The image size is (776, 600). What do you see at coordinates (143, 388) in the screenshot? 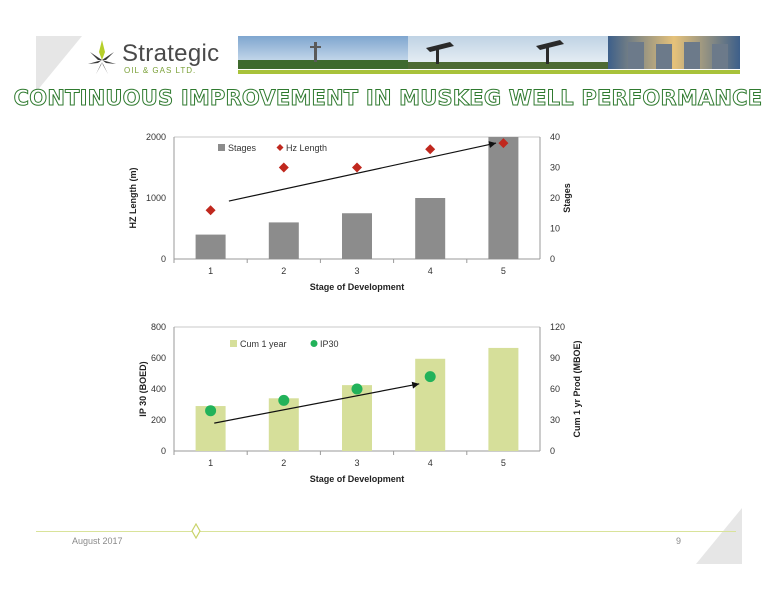
I see `y-axis-label: IP 30 (BOED)` at bounding box center [143, 388].